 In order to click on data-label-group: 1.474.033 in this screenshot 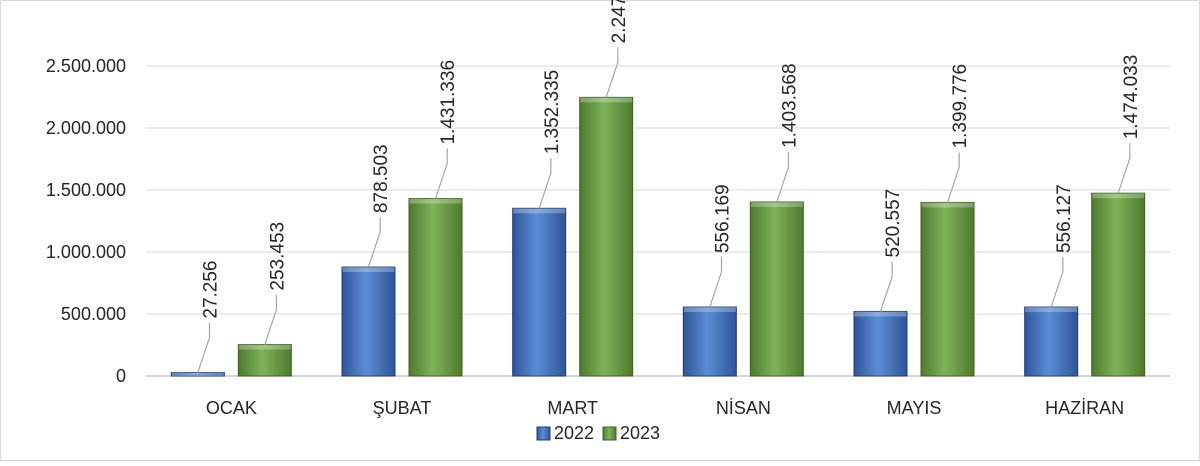, I will do `click(1129, 124)`.